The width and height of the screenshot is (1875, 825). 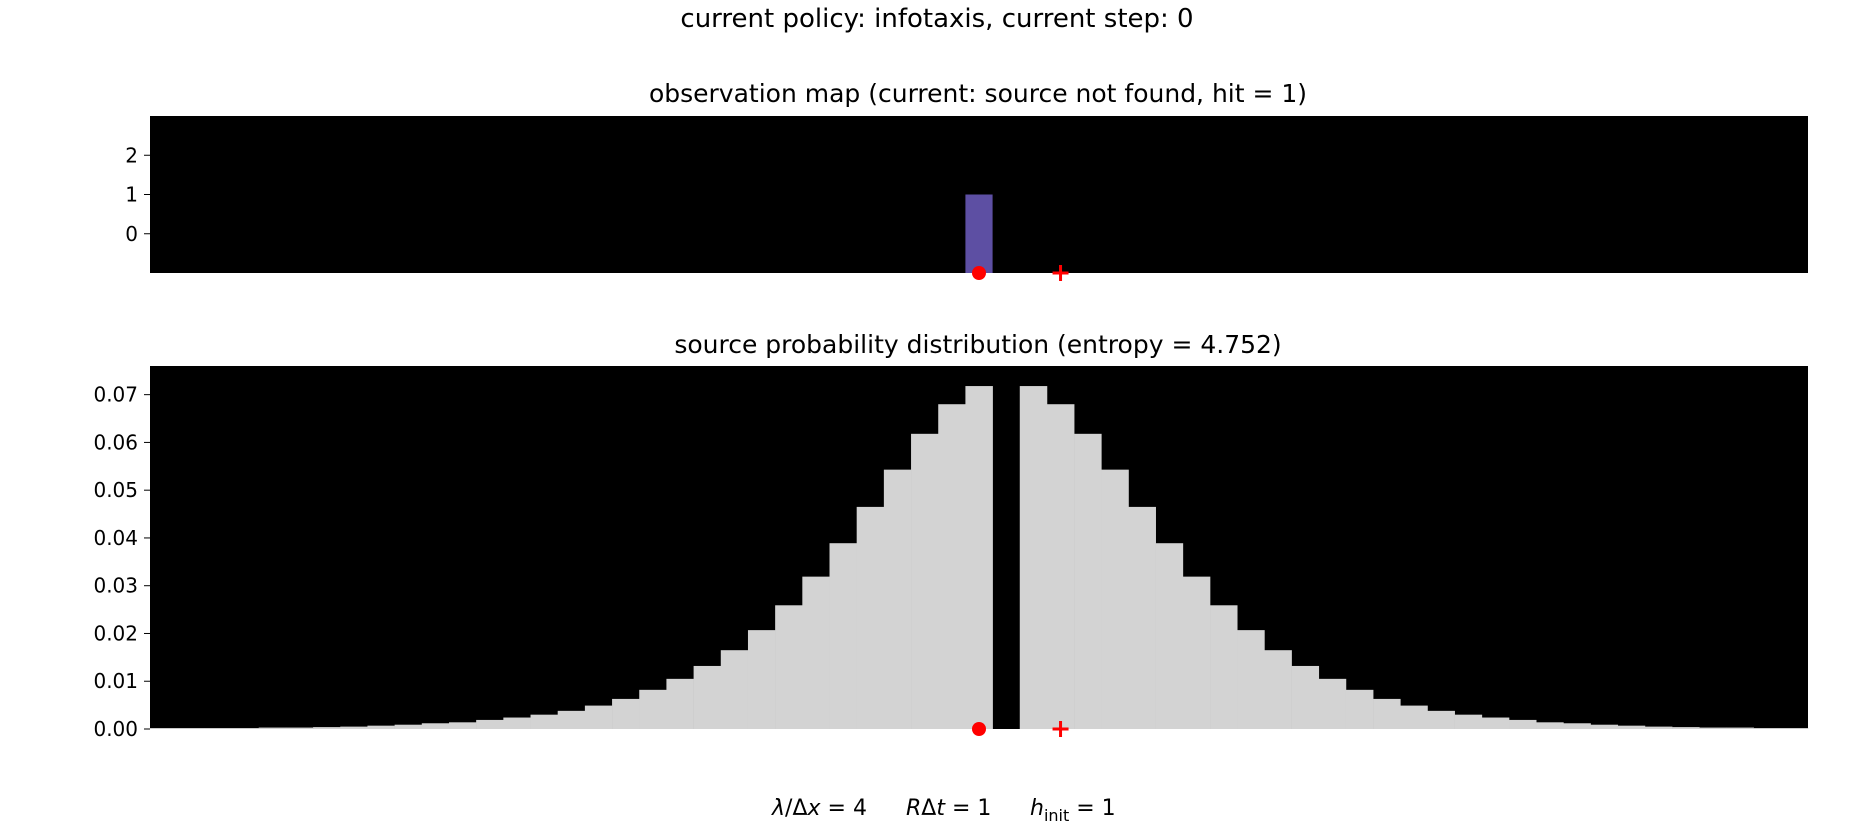 I want to click on y-tick-label: 0.00, so click(x=115, y=729).